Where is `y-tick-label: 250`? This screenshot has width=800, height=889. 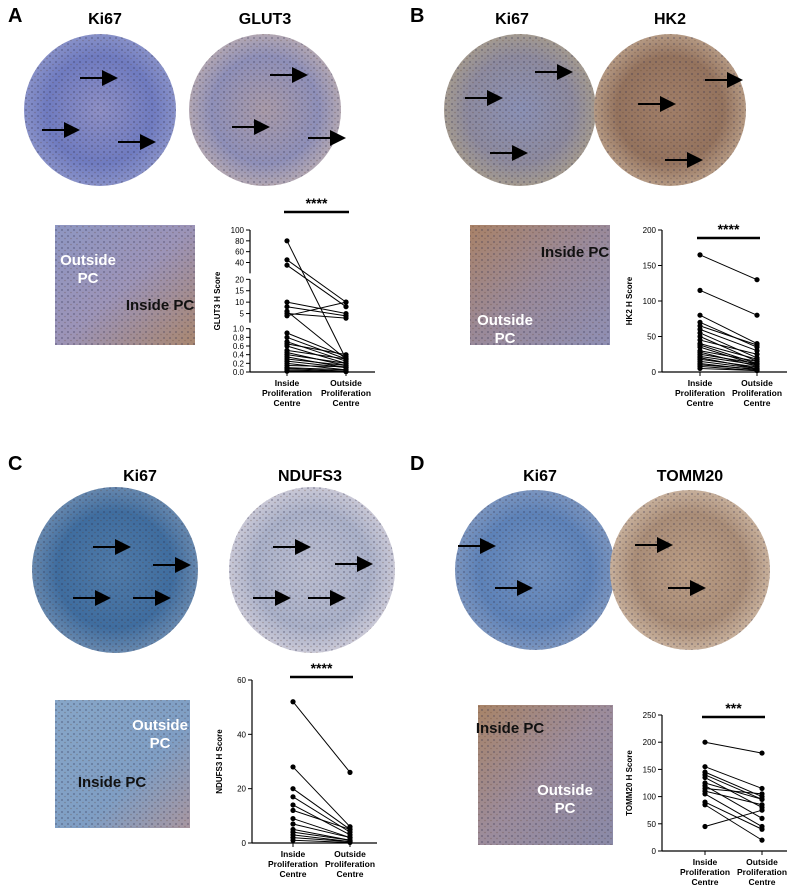 y-tick-label: 250 is located at coordinates (650, 715).